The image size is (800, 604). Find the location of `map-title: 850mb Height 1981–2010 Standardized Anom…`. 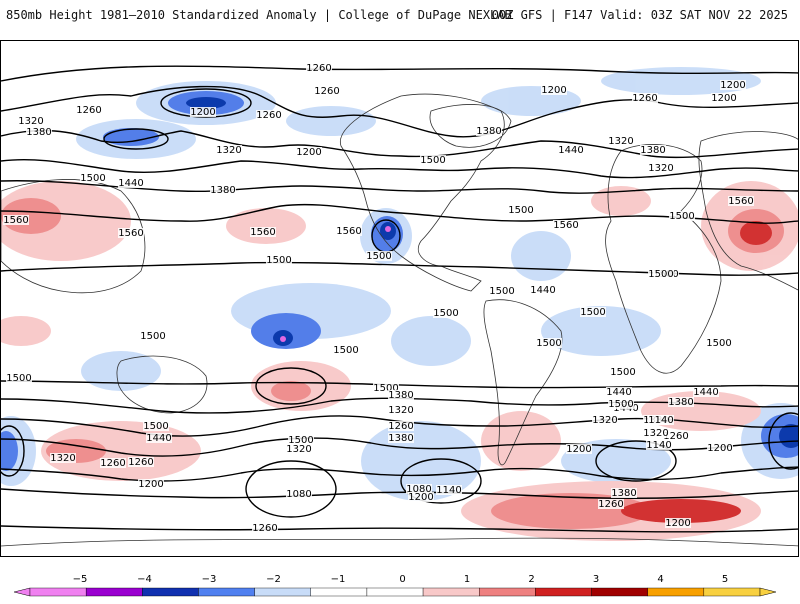

map-title: 850mb Height 1981–2010 Standardized Anom… is located at coordinates (259, 15).